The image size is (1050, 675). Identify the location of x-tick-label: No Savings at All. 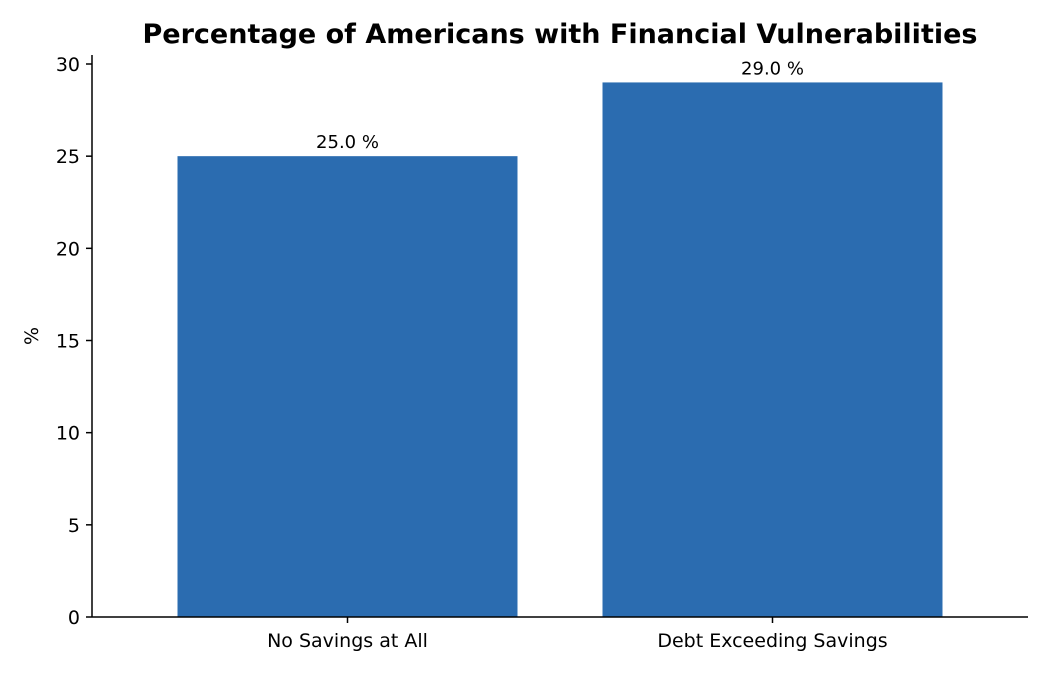
(347, 641).